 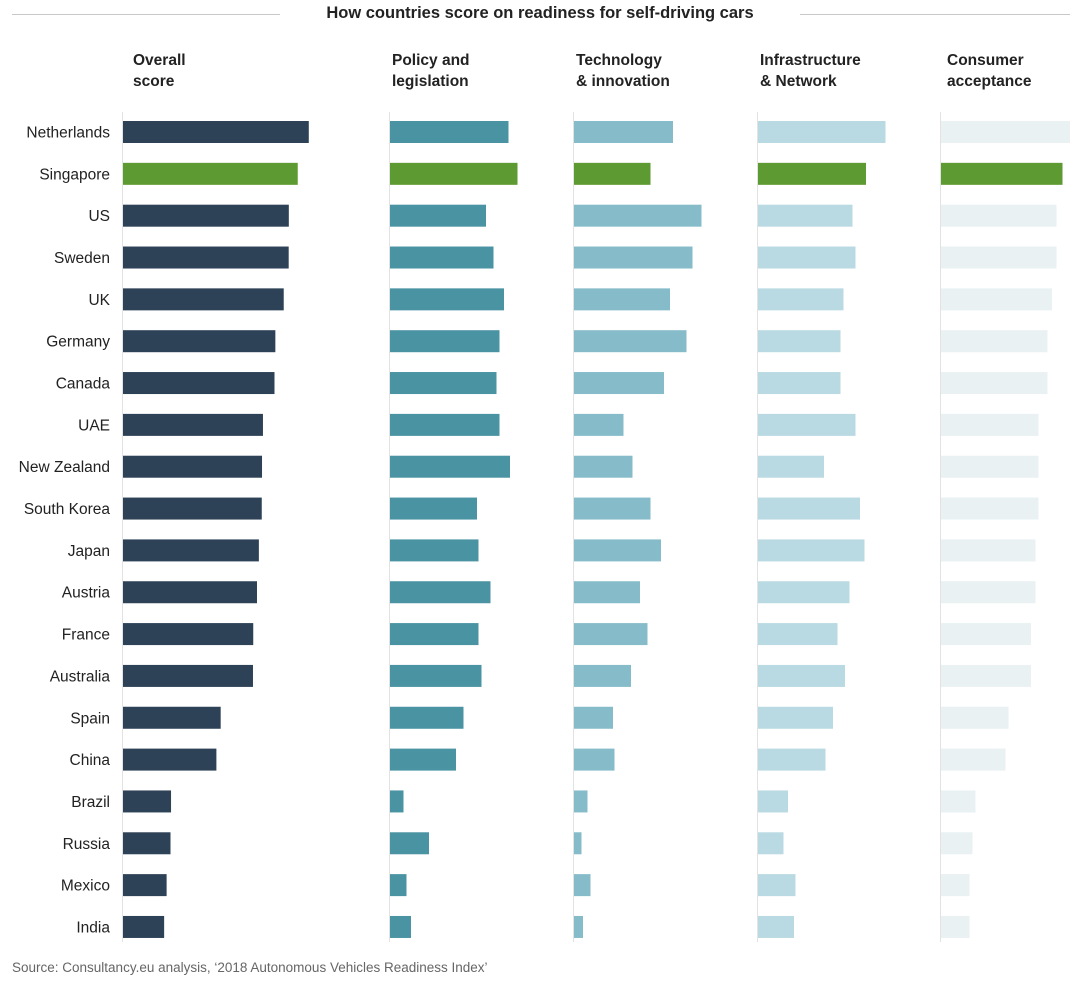 What do you see at coordinates (80, 676) in the screenshot?
I see `category-label: Australia` at bounding box center [80, 676].